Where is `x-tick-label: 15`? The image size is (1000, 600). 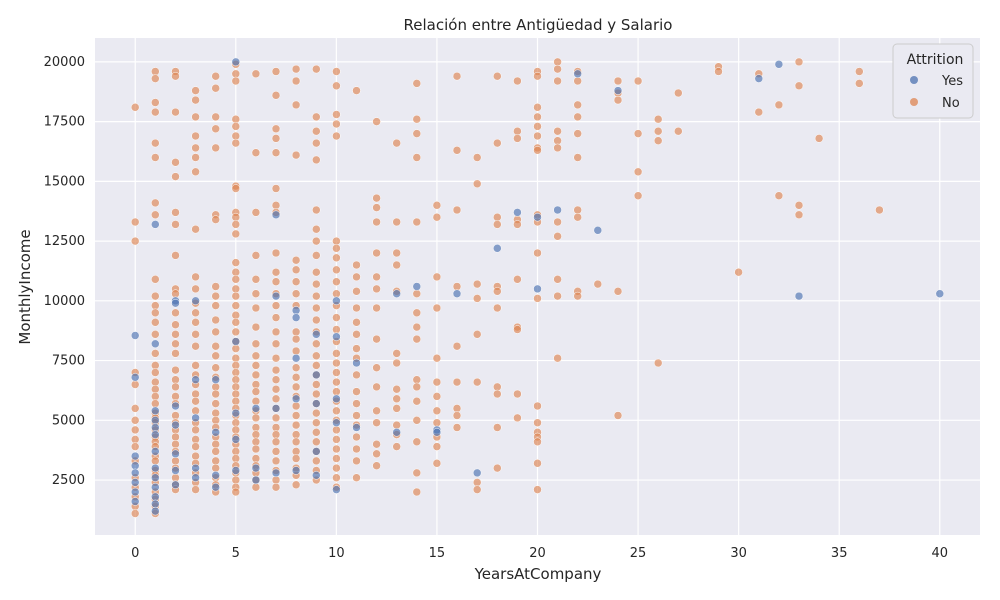 x-tick-label: 15 is located at coordinates (437, 553).